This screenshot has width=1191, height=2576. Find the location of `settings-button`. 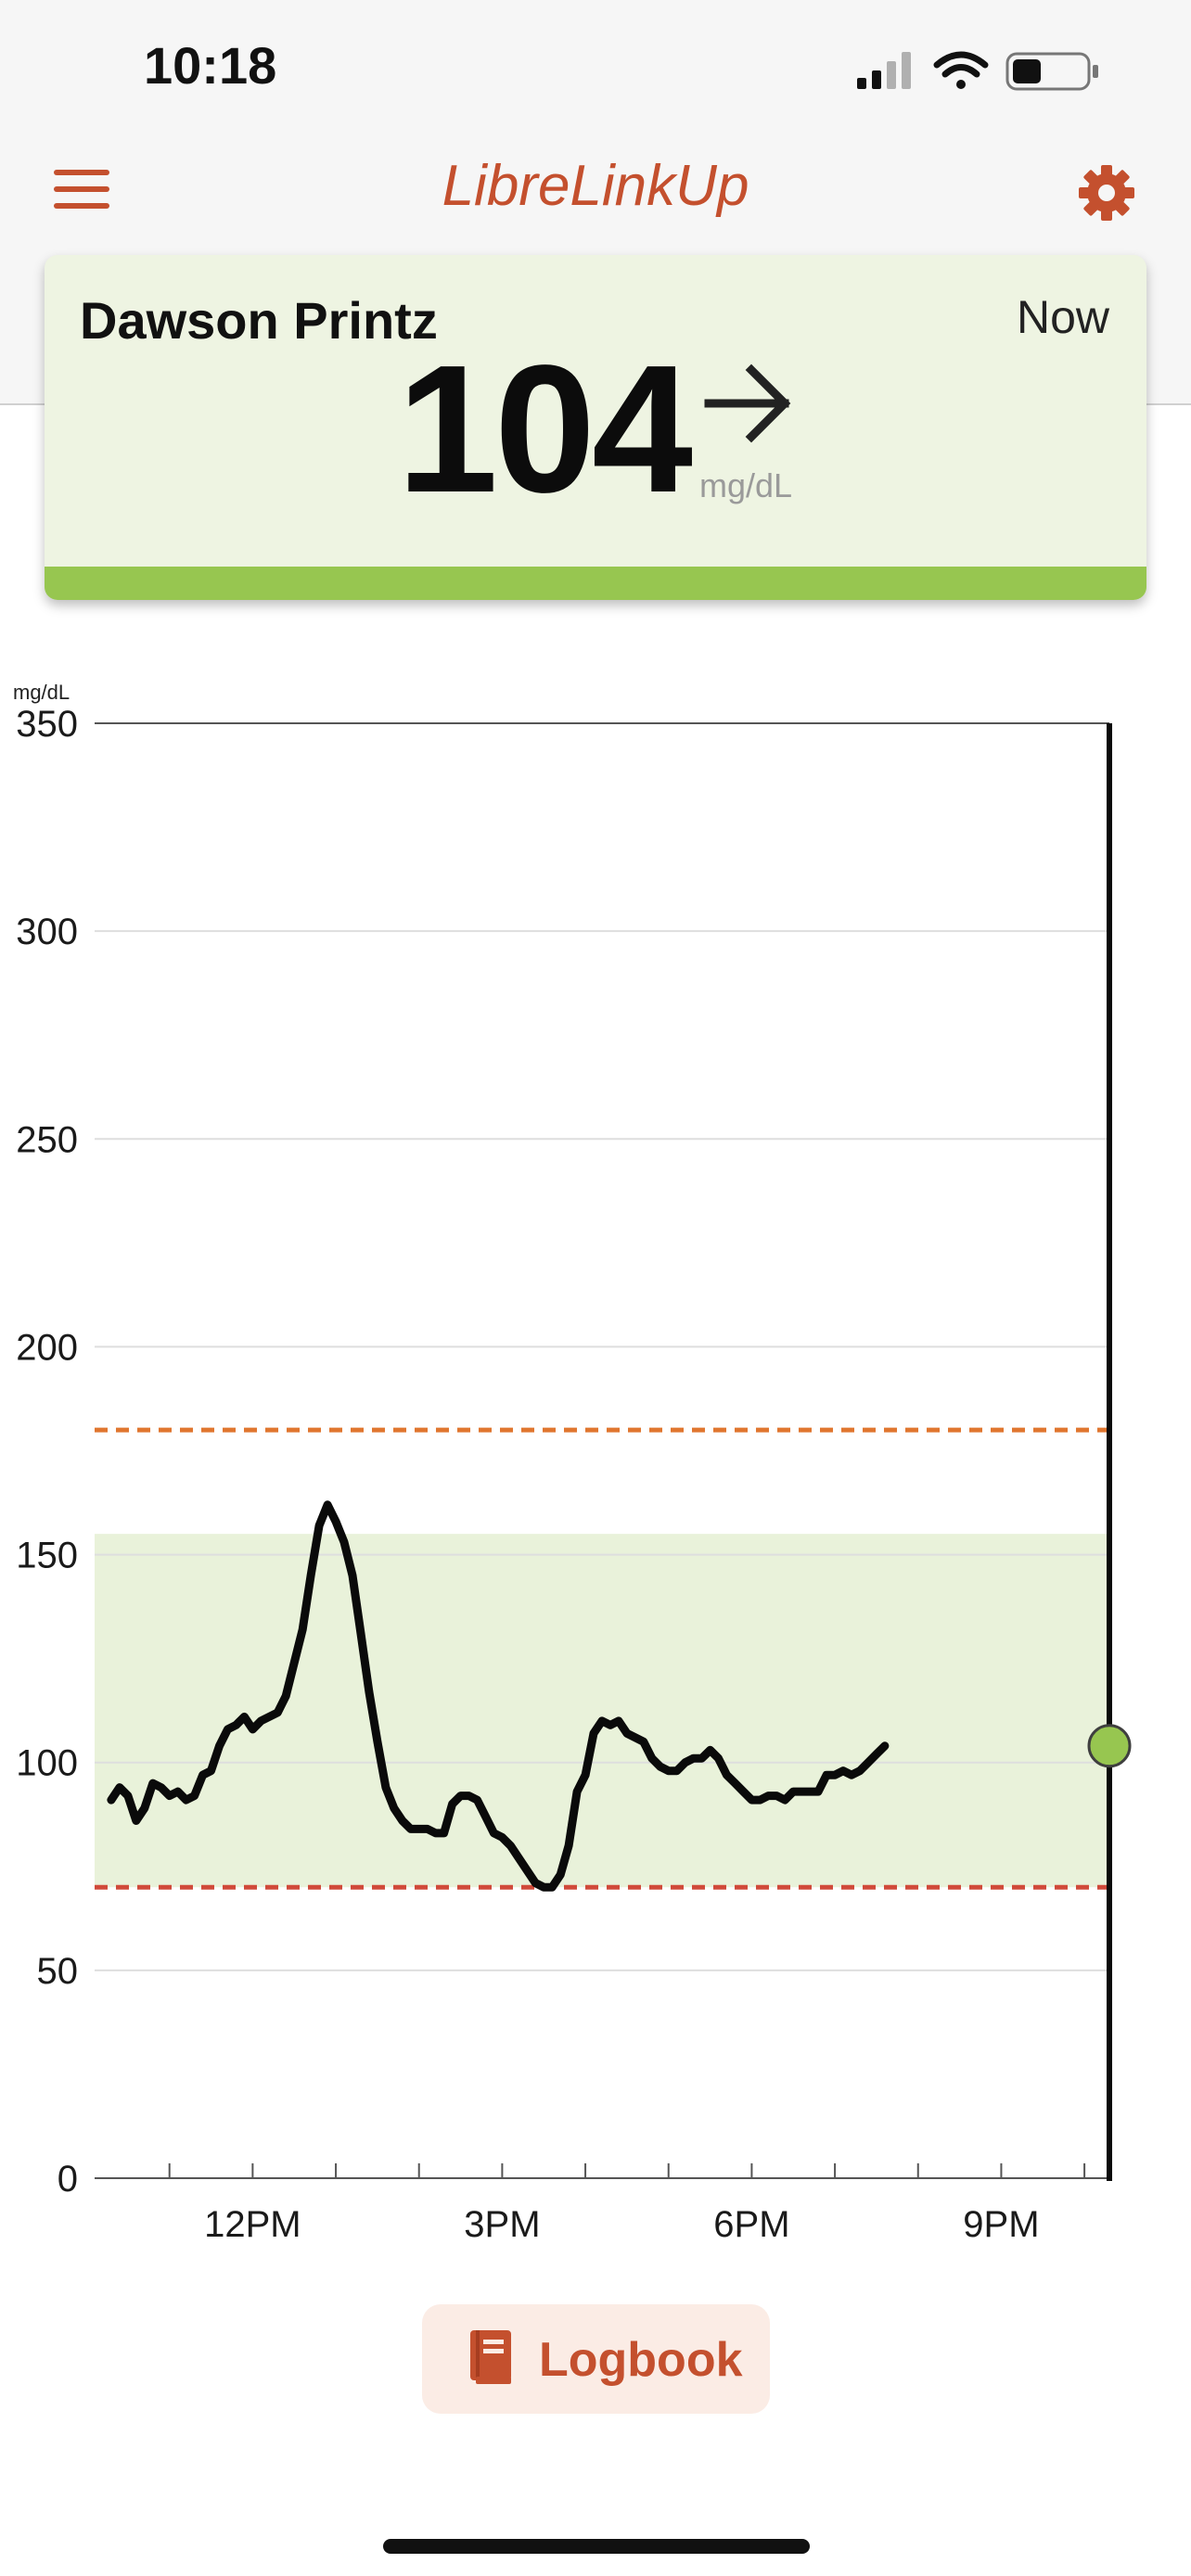

settings-button is located at coordinates (1106, 192).